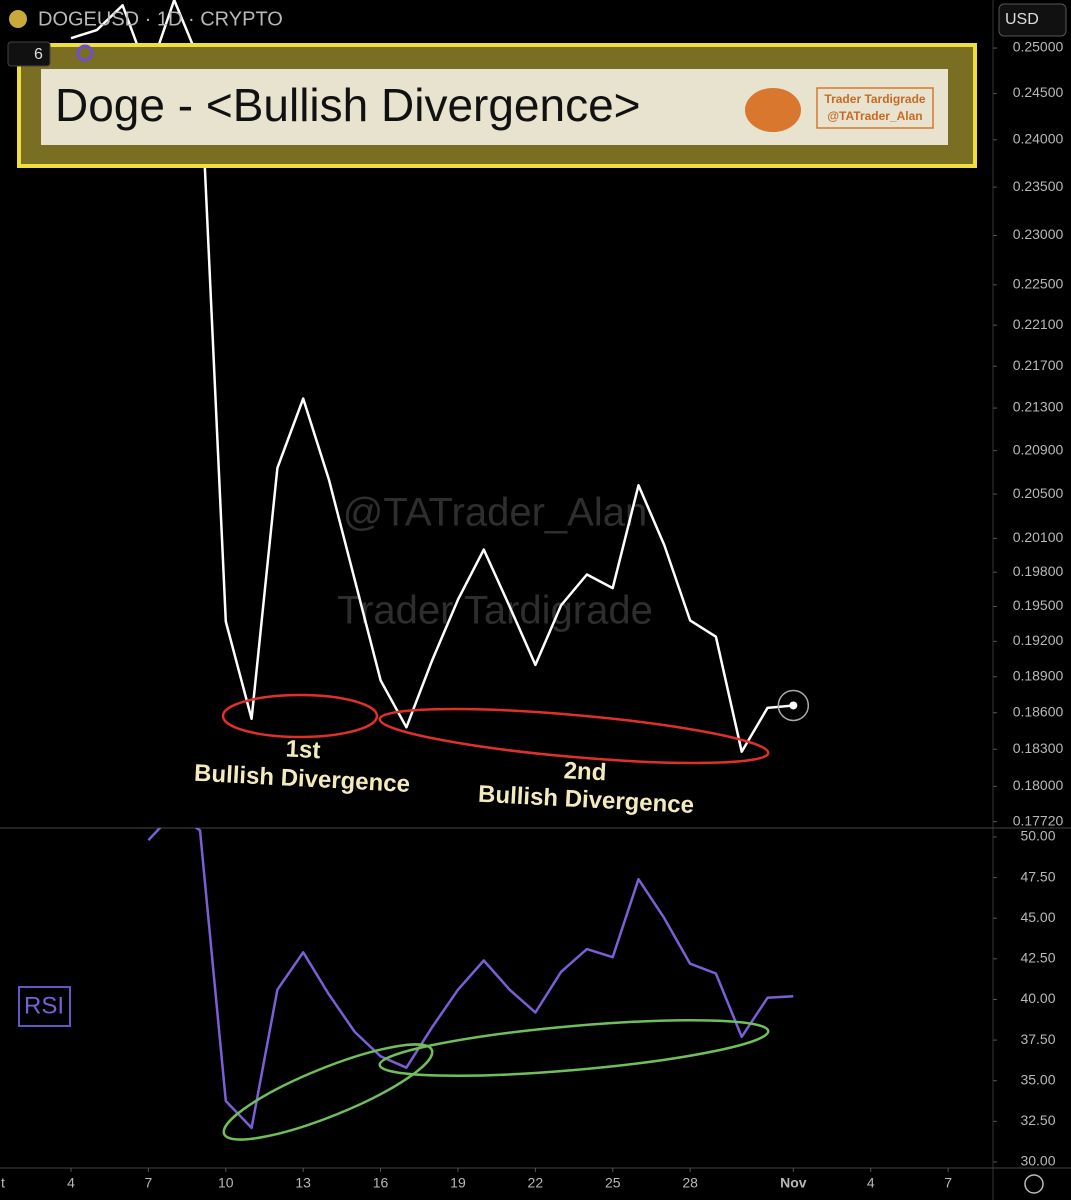  Describe the element at coordinates (348, 105) in the screenshot. I see `banner-title: Doge - <Bullish Divergence>` at that location.